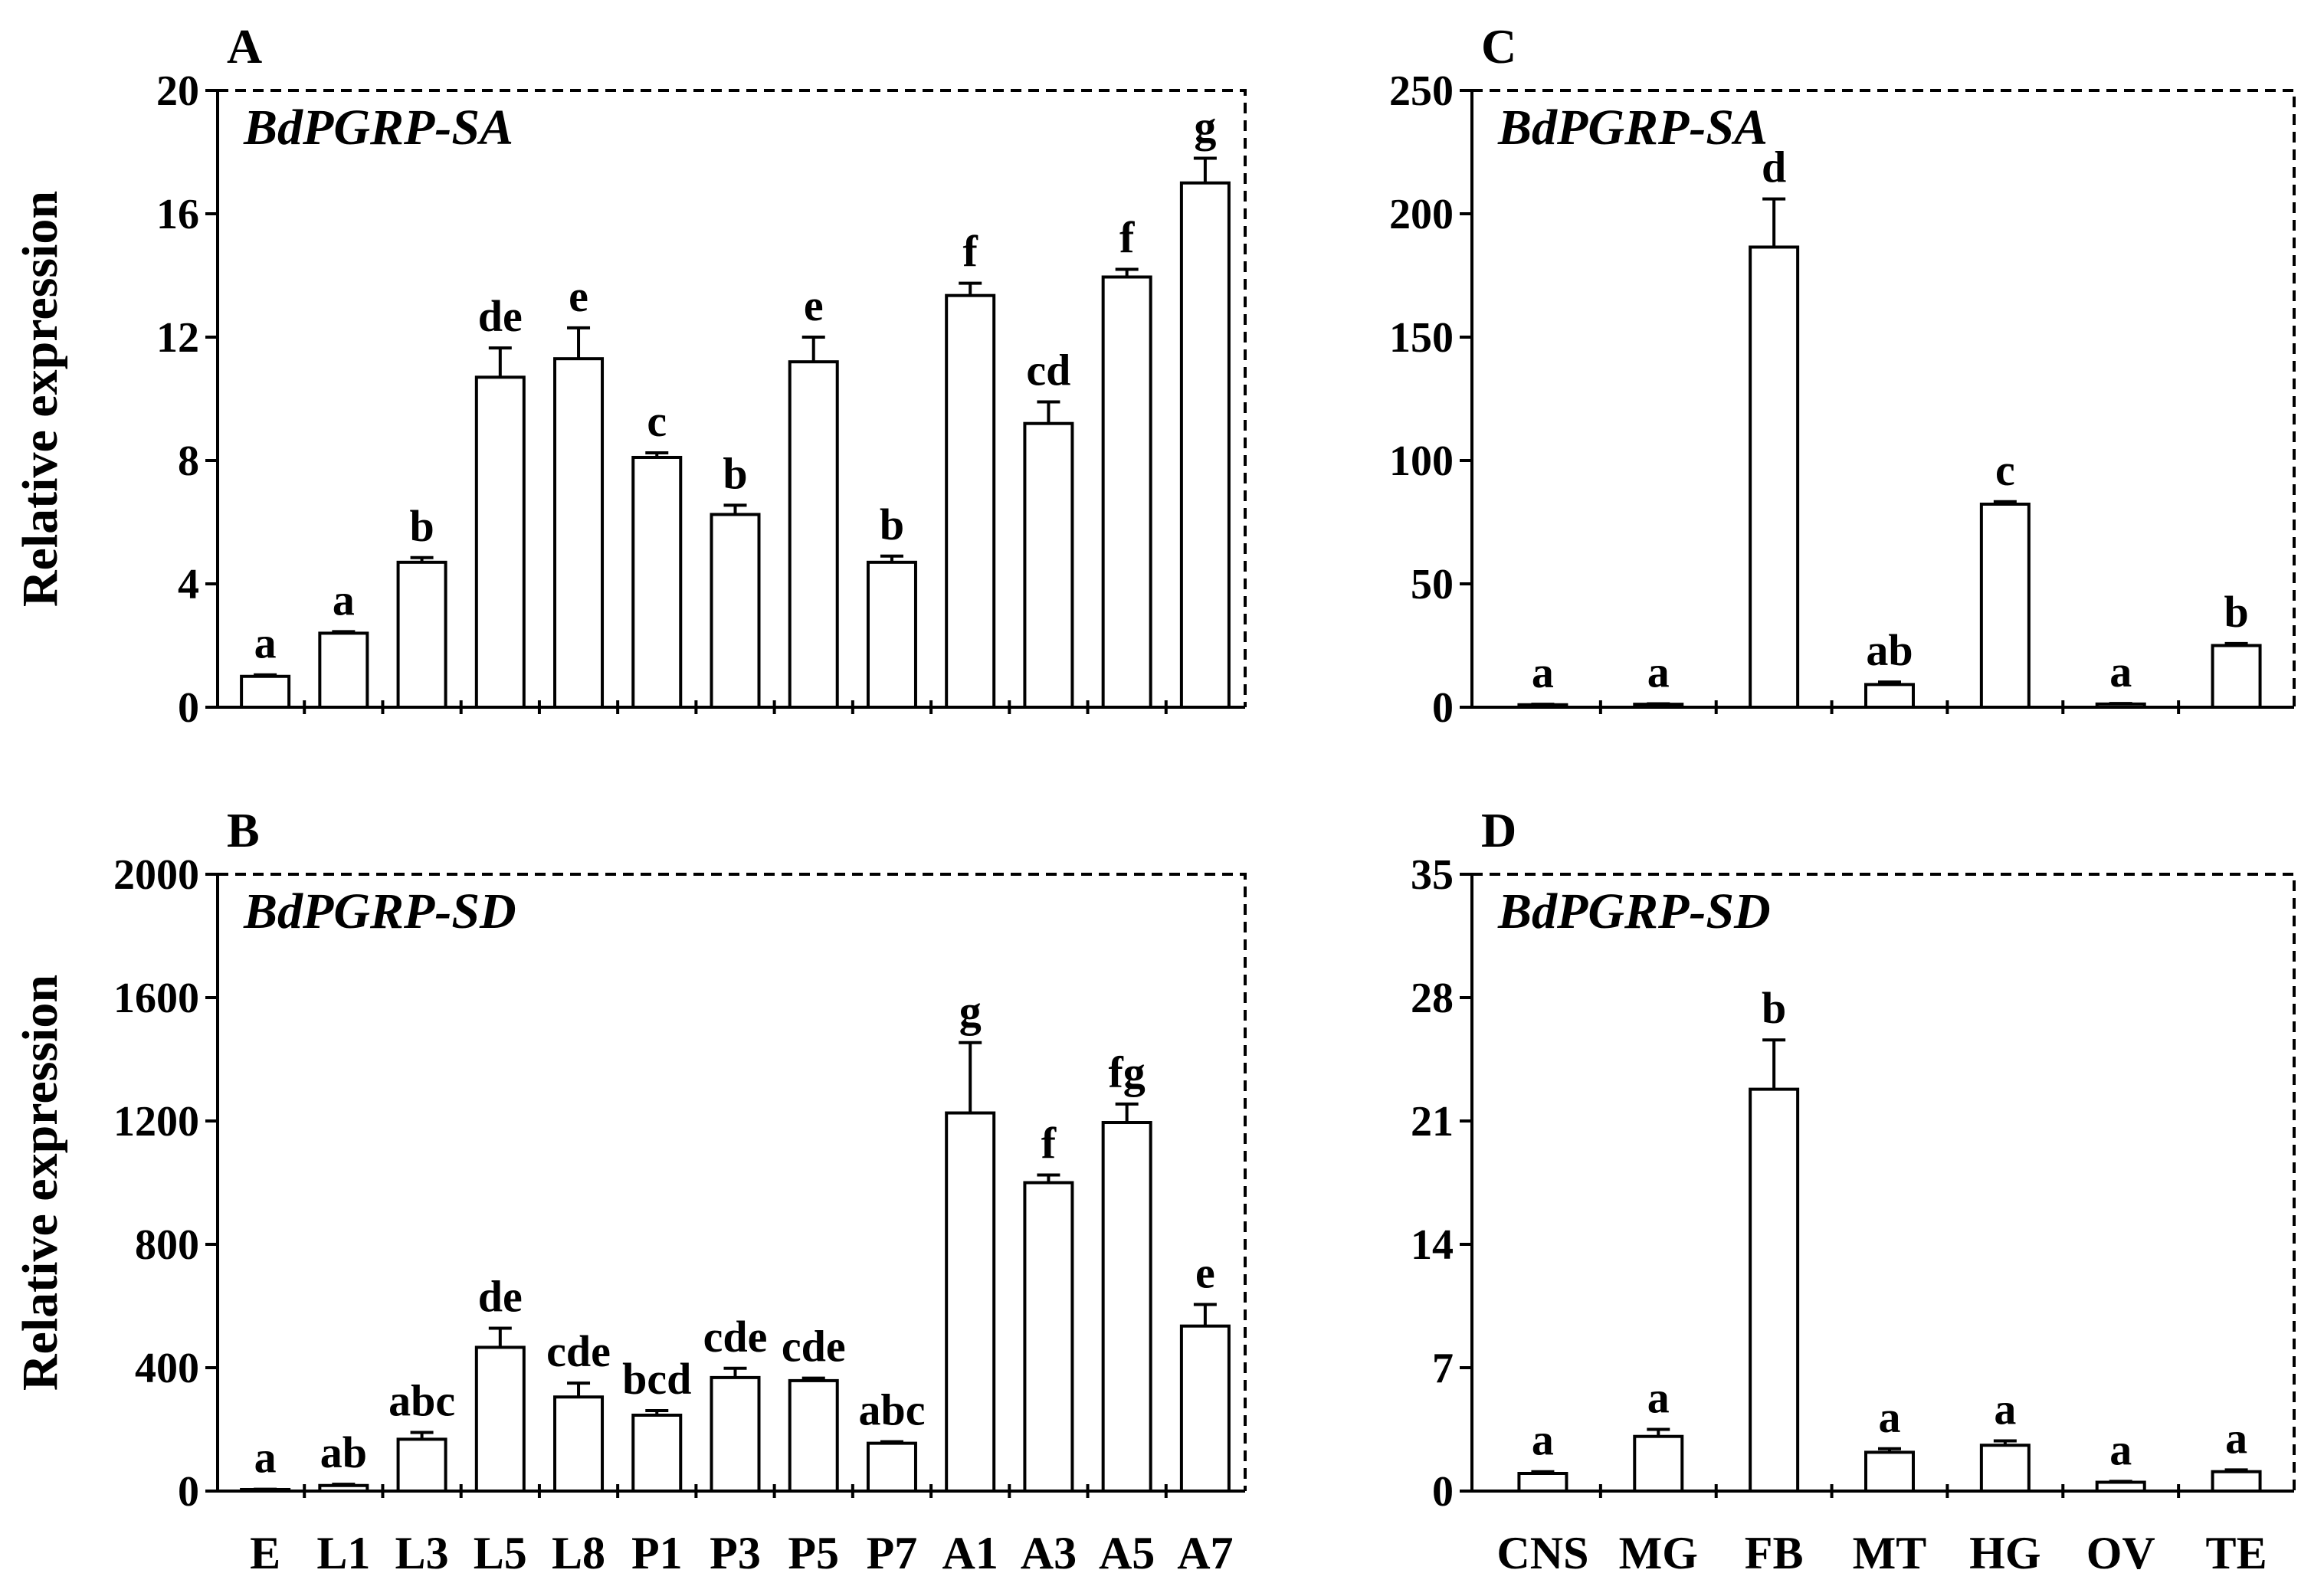 Image resolution: width=2324 pixels, height=1583 pixels. Describe the element at coordinates (1048, 1178) in the screenshot. I see `error-bar-B-A3` at that location.